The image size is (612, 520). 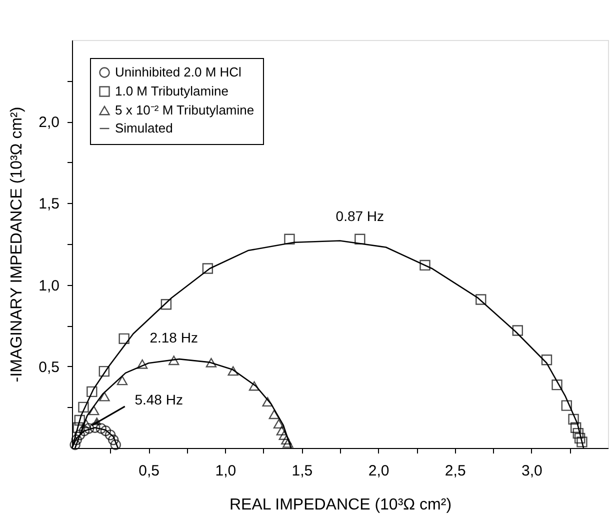 I want to click on legend-label: 5 x 10⁻² M Tributylamine, so click(x=184, y=110).